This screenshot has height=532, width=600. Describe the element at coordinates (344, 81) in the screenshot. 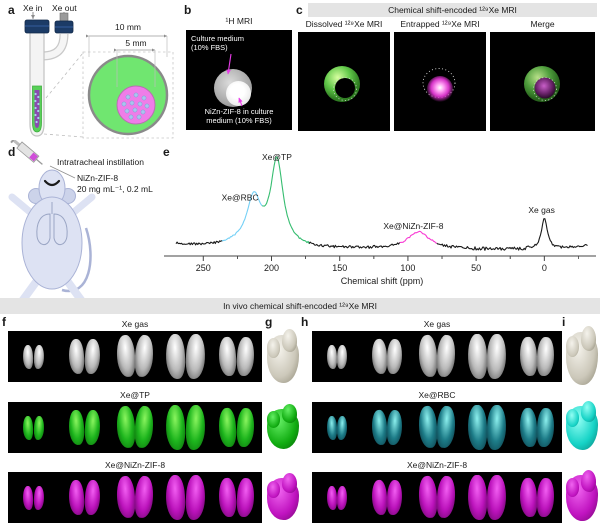

I see `dissolved-xe-mri-image` at that location.